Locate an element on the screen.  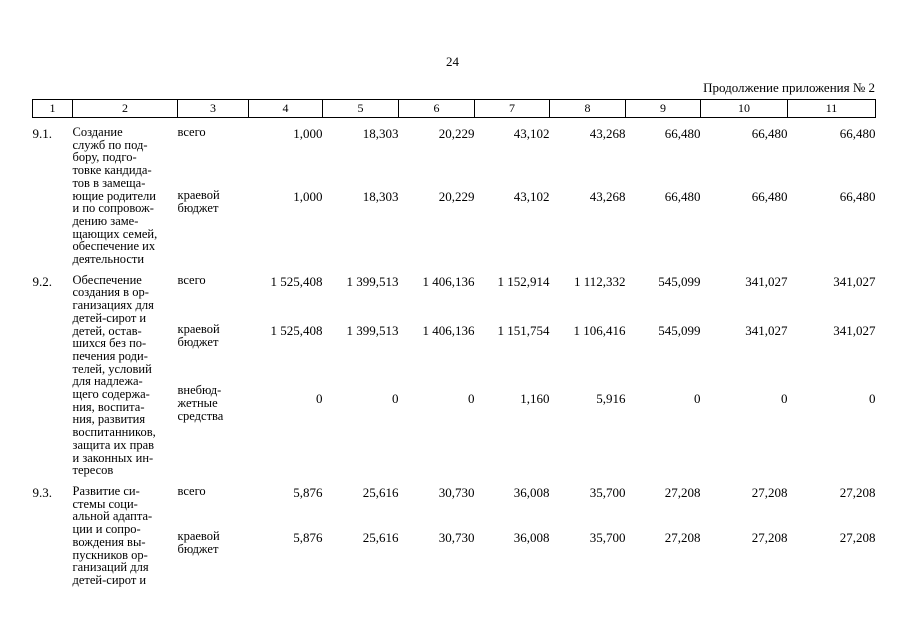
value-cell: 1 106,416 is located at coordinates (599, 330).